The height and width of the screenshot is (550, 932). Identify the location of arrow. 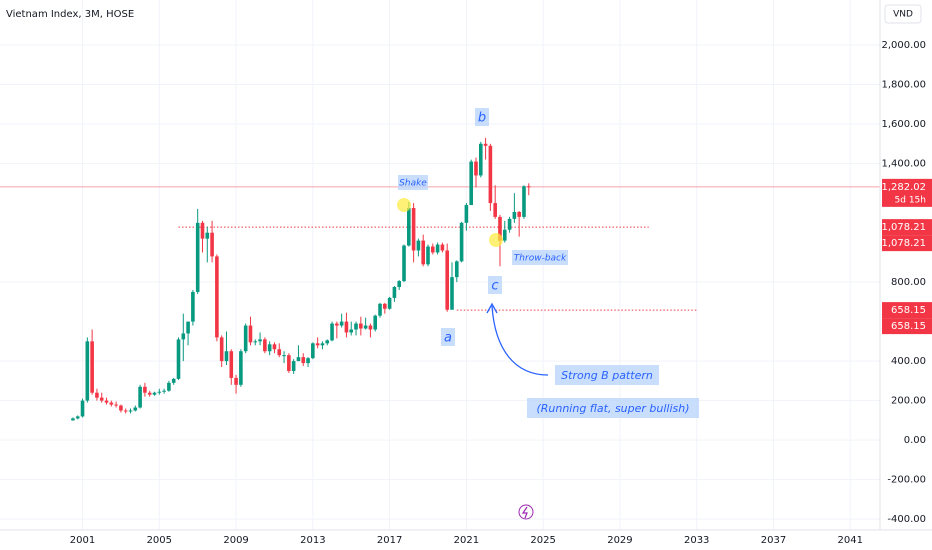
(520, 340).